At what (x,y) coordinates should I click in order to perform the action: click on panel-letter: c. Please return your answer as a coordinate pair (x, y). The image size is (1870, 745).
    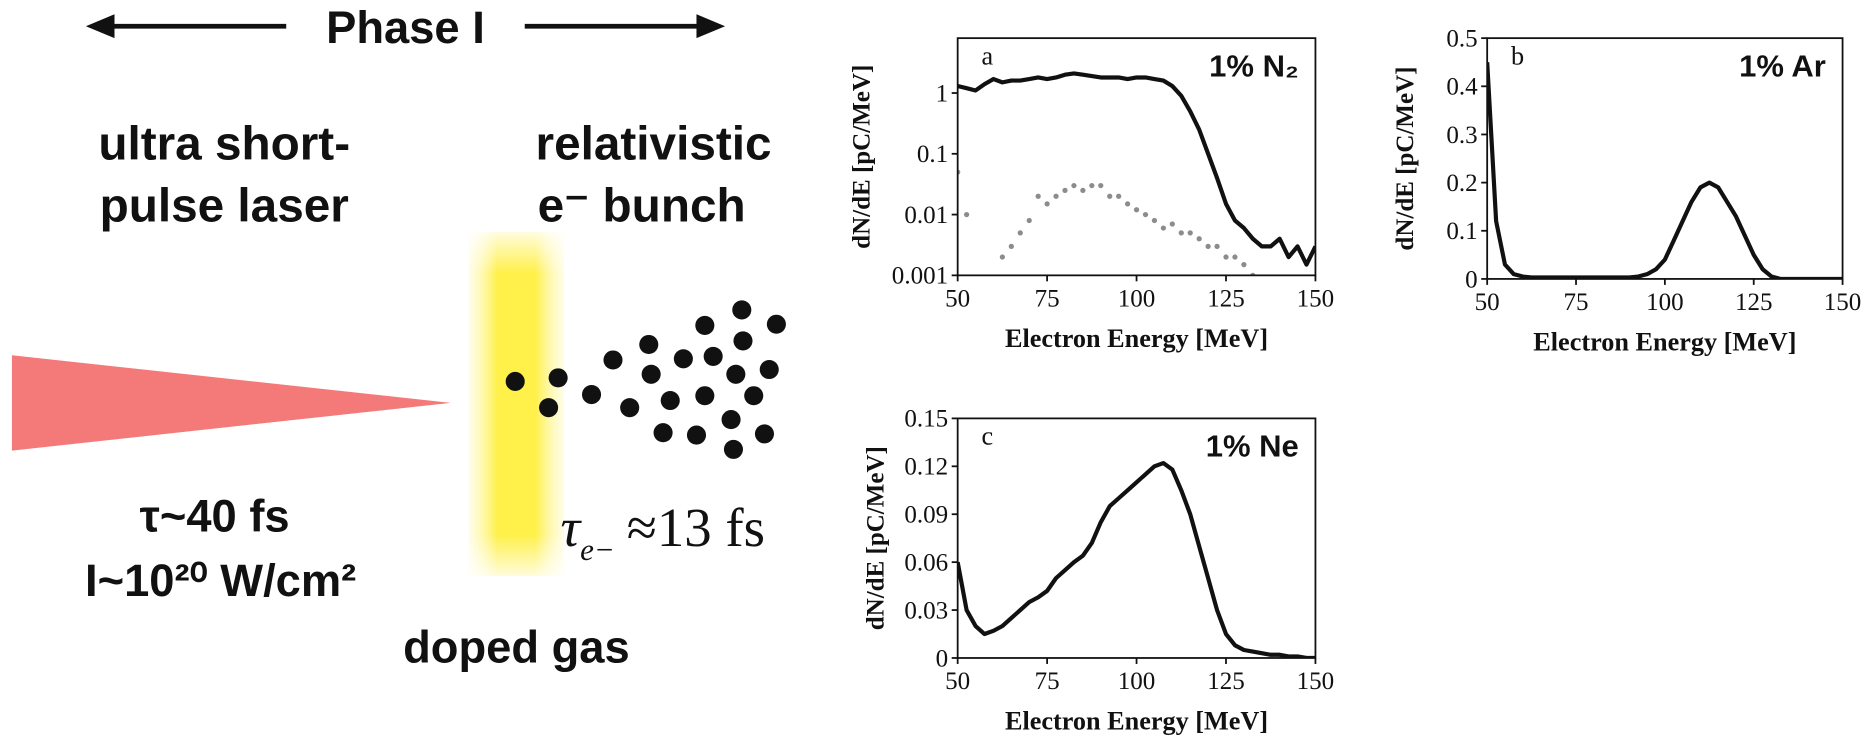
    Looking at the image, I should click on (988, 436).